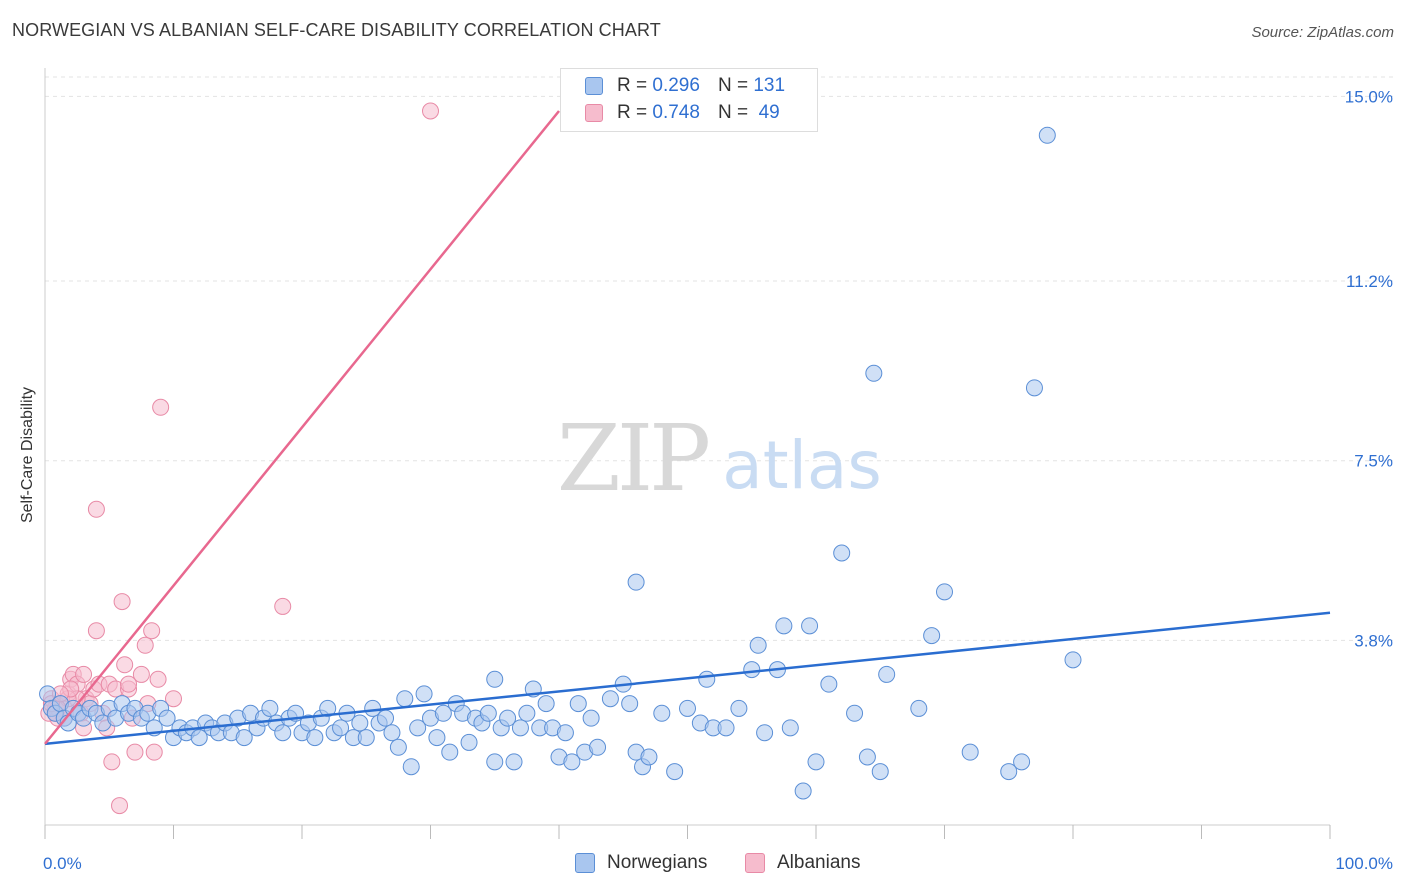 This screenshot has height=892, width=1406. I want to click on y-tick-label: 11.2%, so click(1369, 281).